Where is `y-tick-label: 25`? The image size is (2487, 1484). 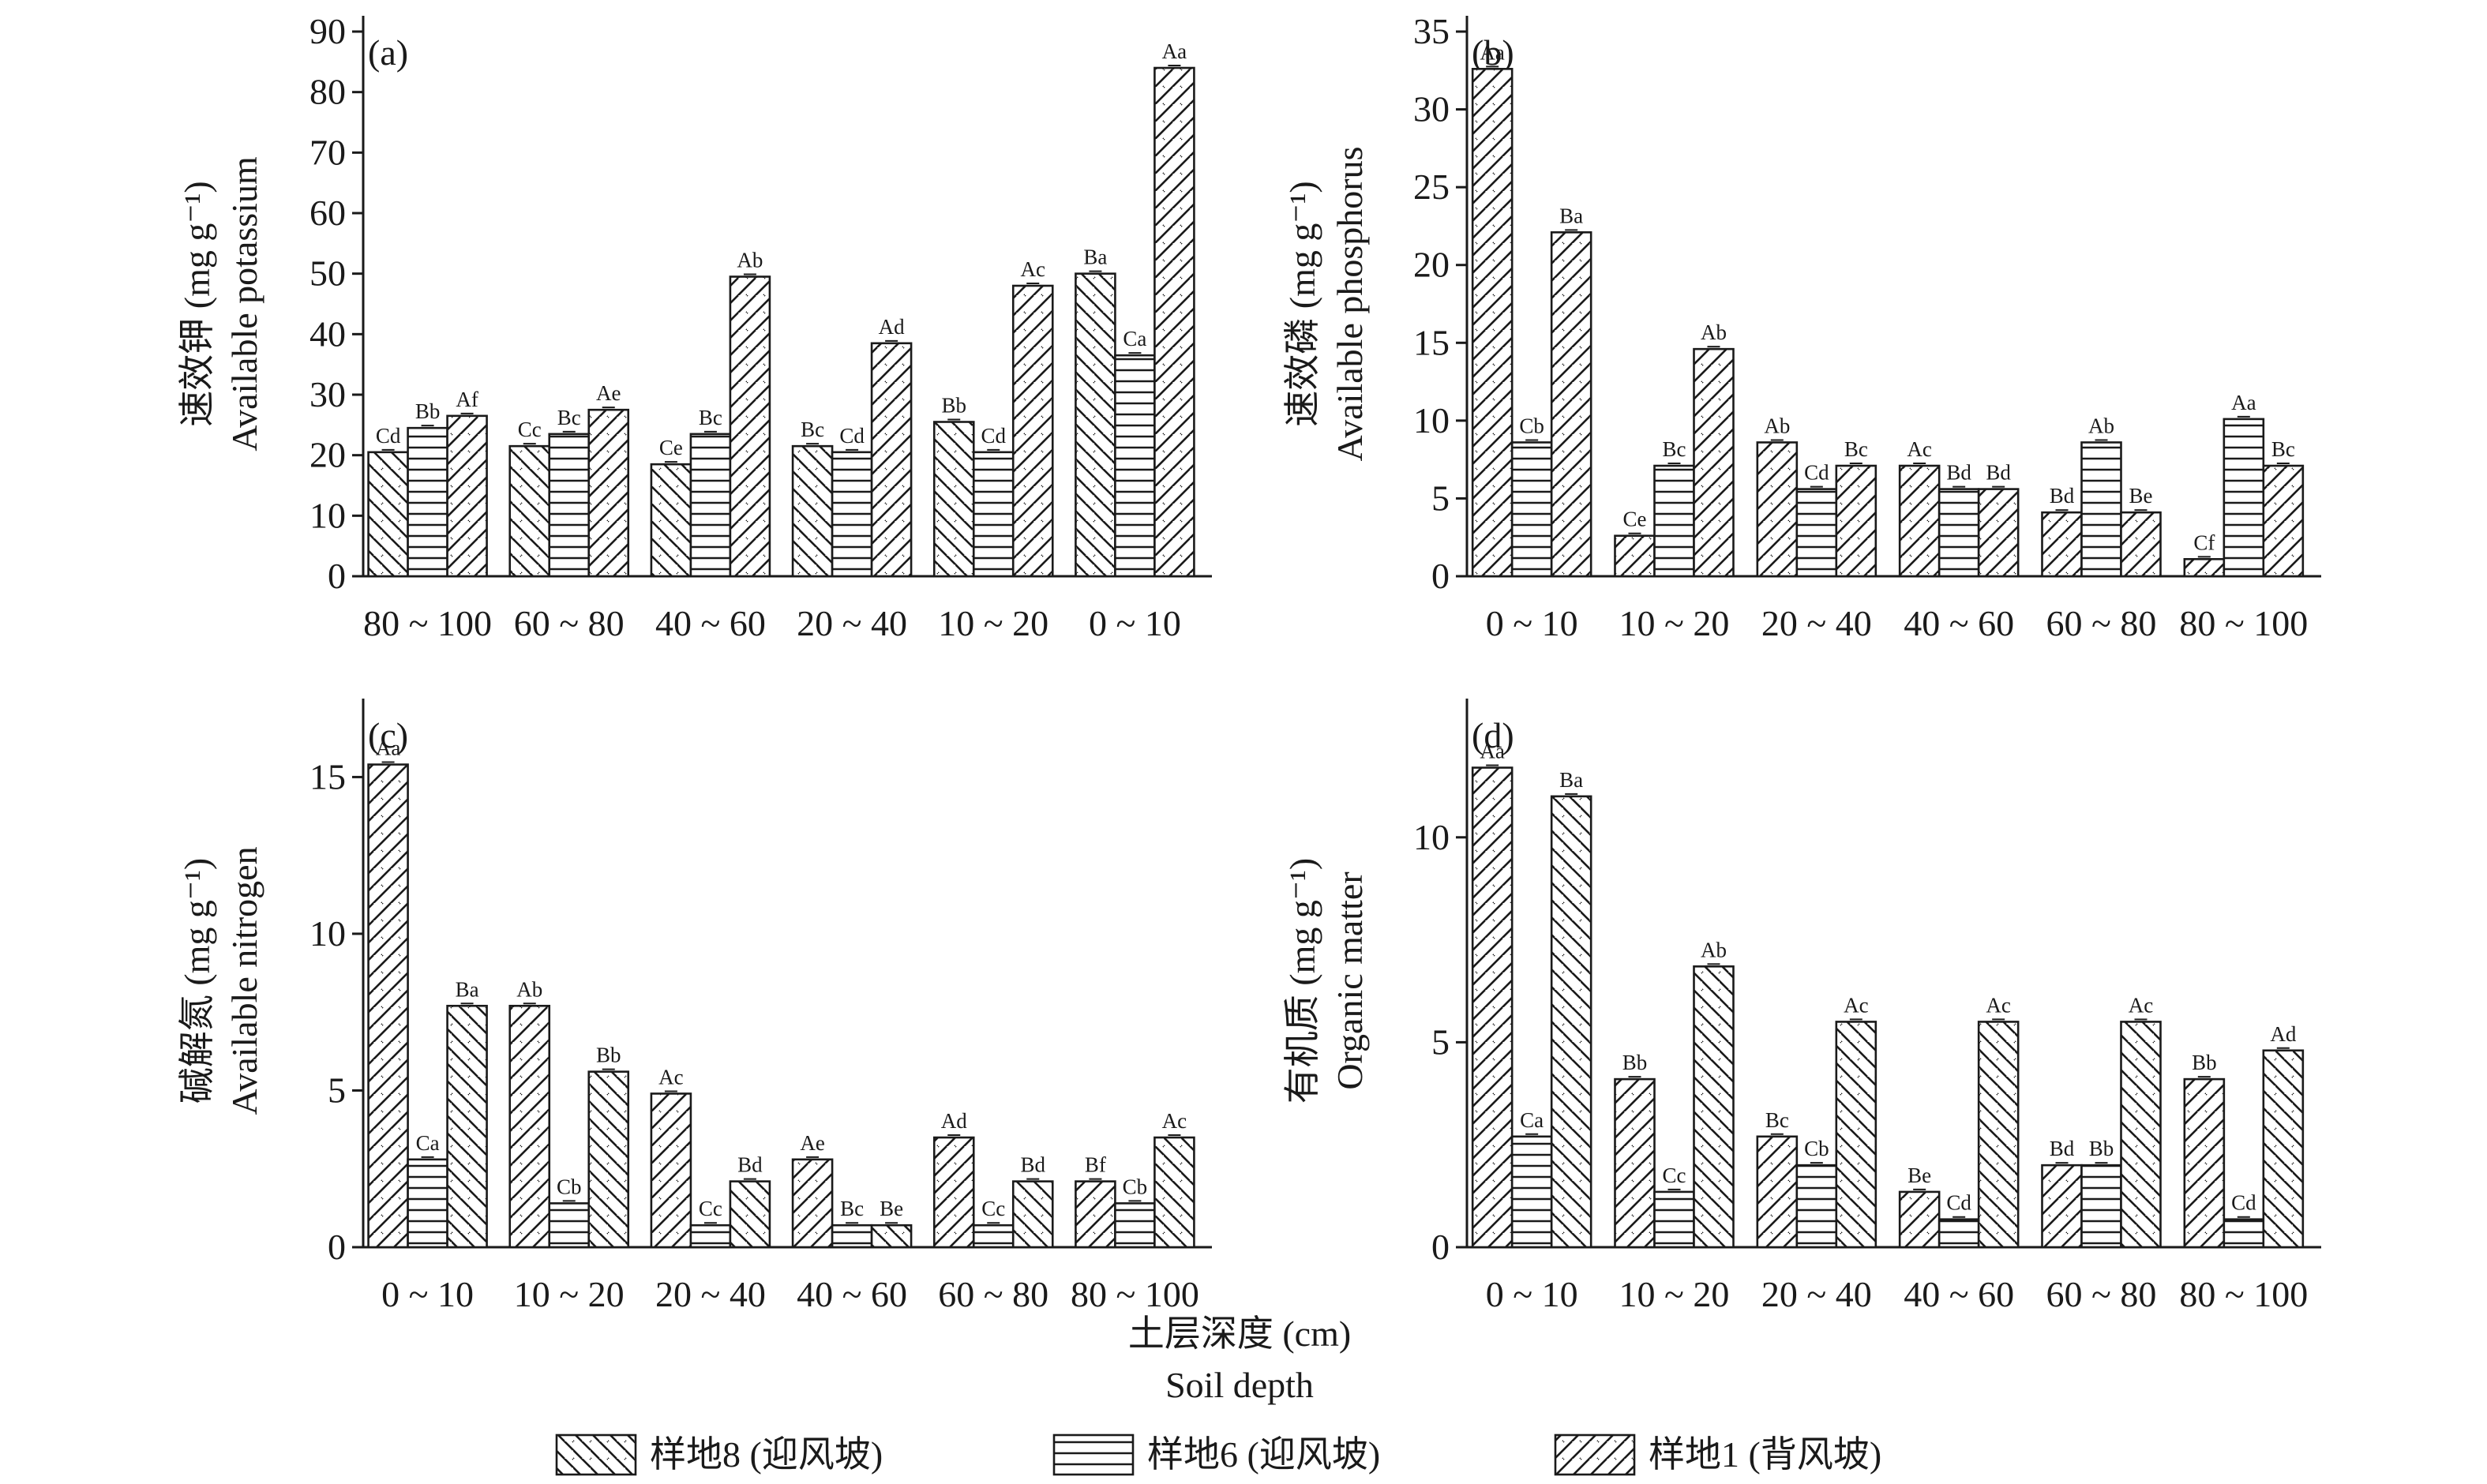
y-tick-label: 25 is located at coordinates (1431, 187).